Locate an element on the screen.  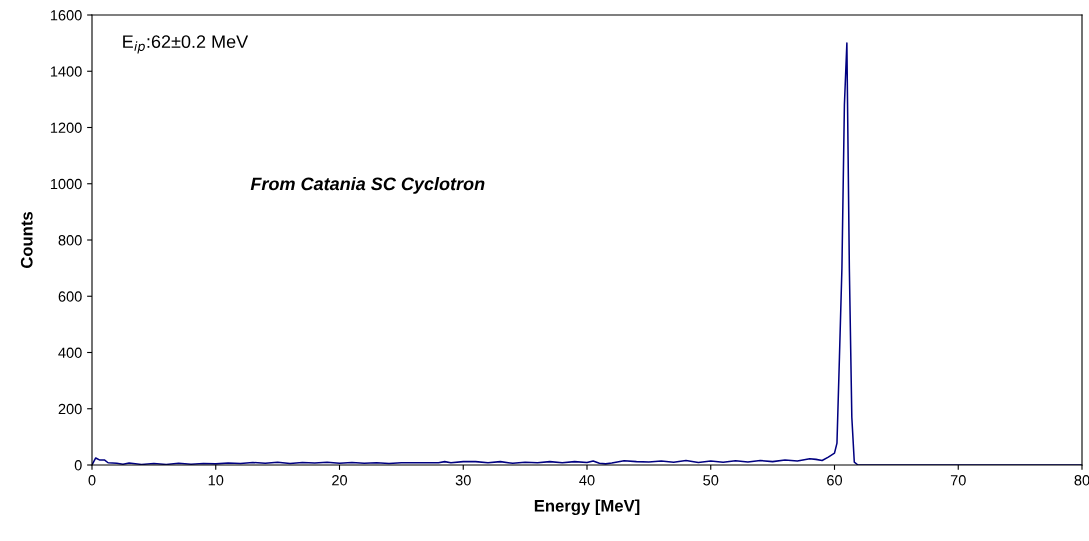
y-tick-label: 1400 is located at coordinates (66, 71).